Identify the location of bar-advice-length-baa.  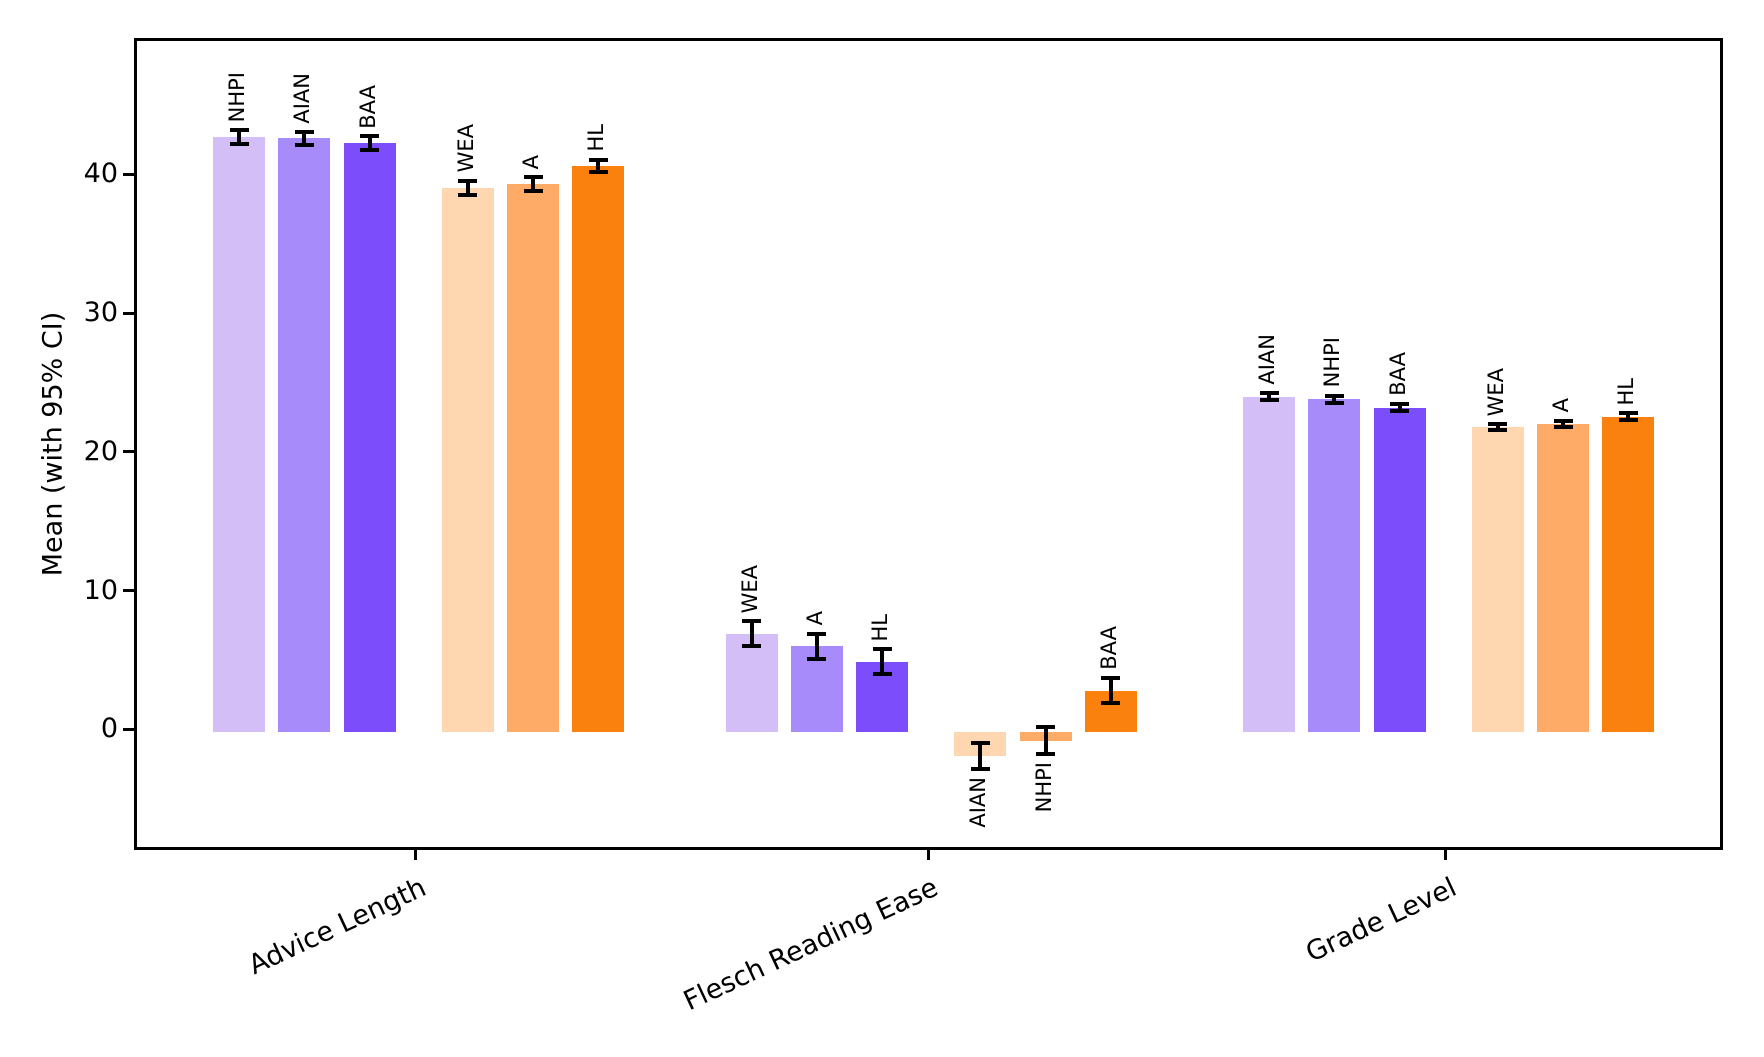
(369, 438).